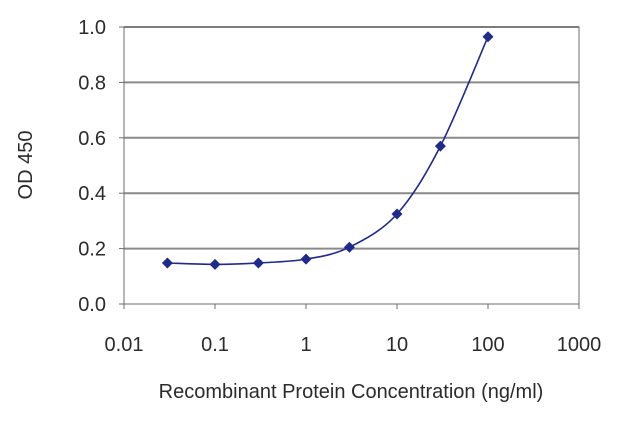  What do you see at coordinates (124, 345) in the screenshot?
I see `x-tick-label: 0.01` at bounding box center [124, 345].